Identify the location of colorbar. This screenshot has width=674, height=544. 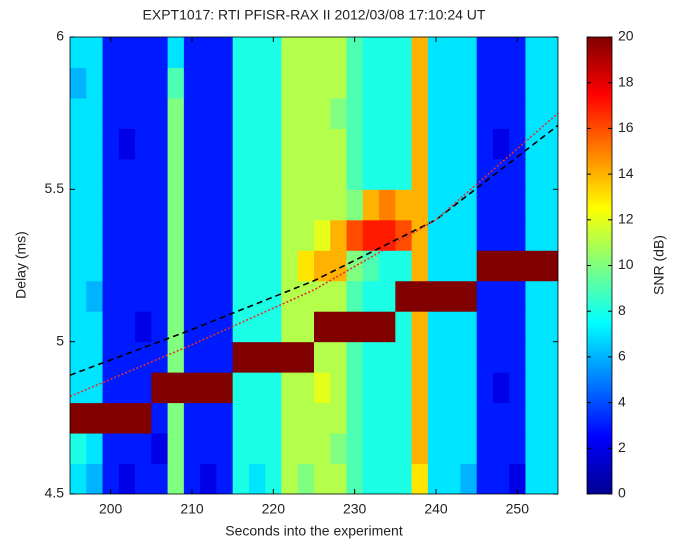
(599, 265).